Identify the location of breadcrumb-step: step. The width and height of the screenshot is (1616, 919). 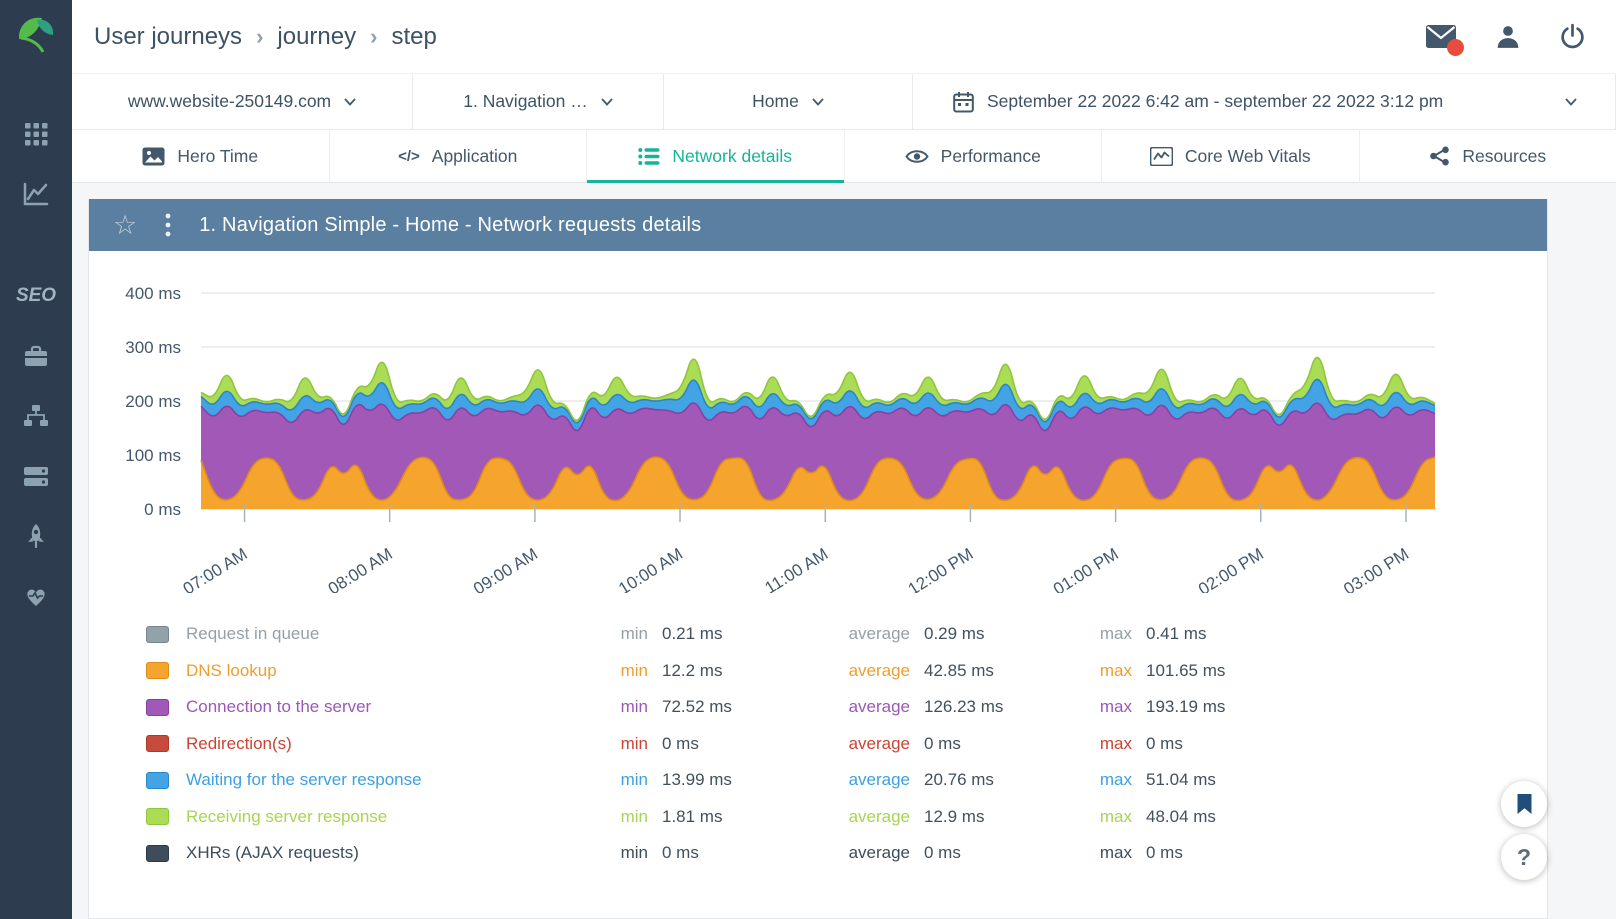
(414, 36).